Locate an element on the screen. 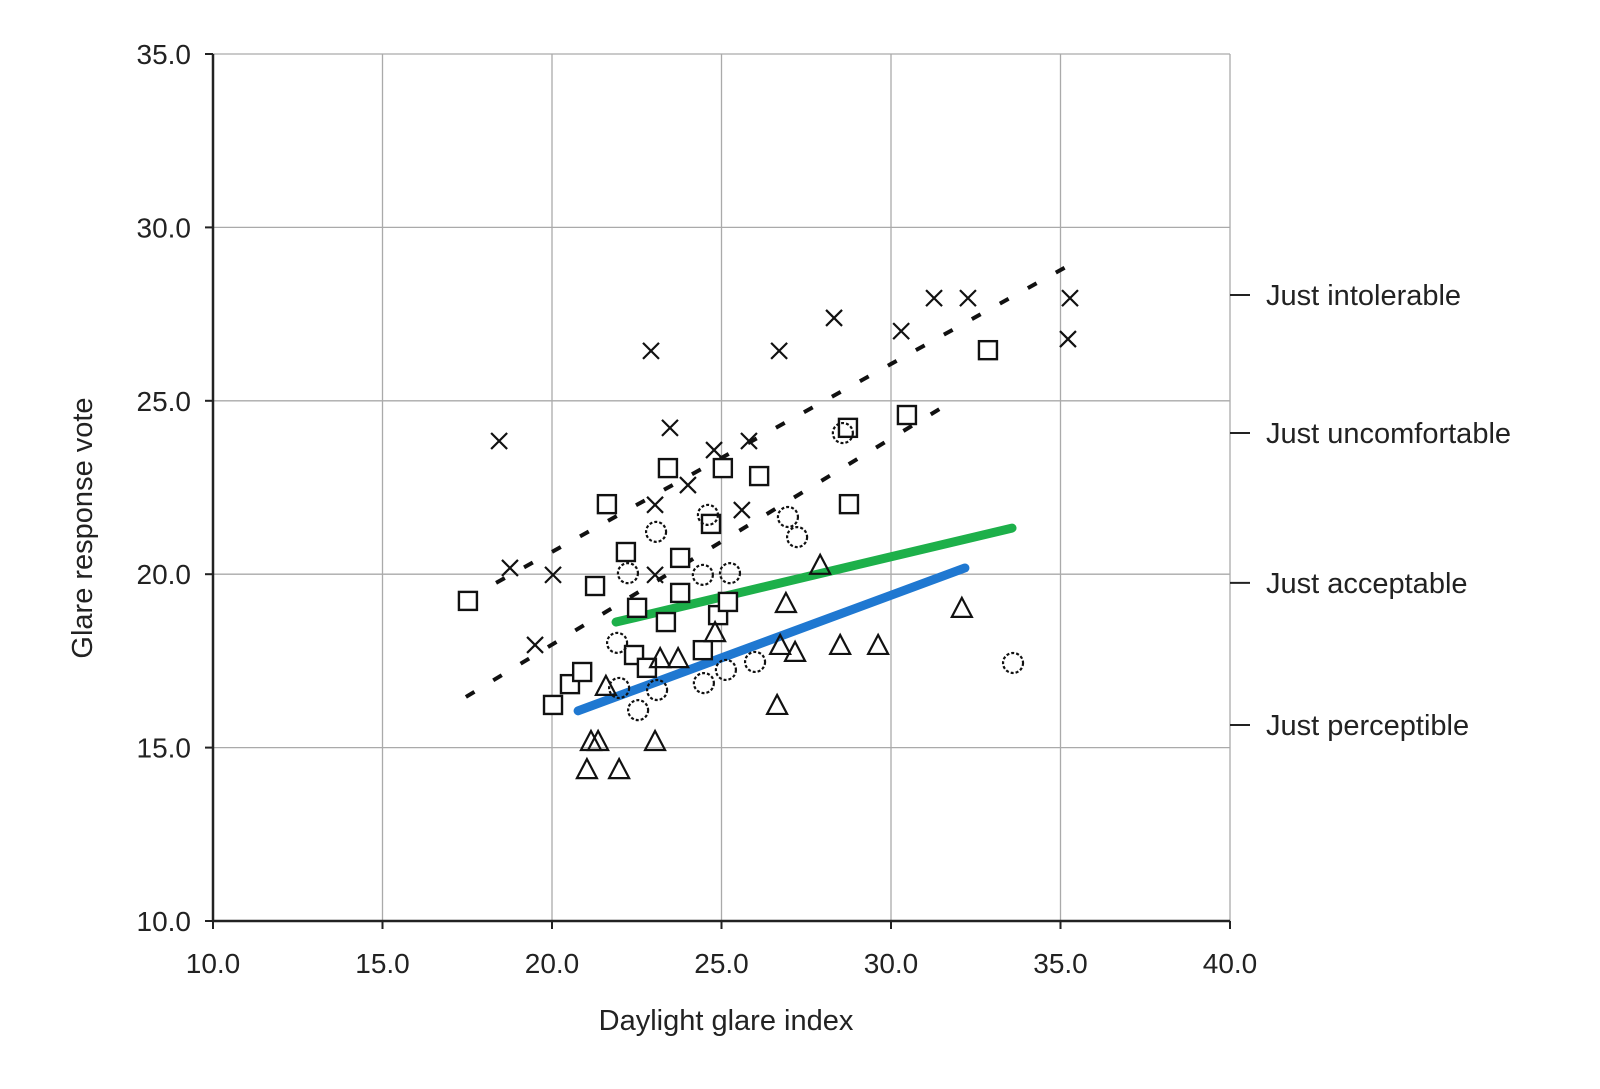  x-tick-label: 35.0 is located at coordinates (1060, 963).